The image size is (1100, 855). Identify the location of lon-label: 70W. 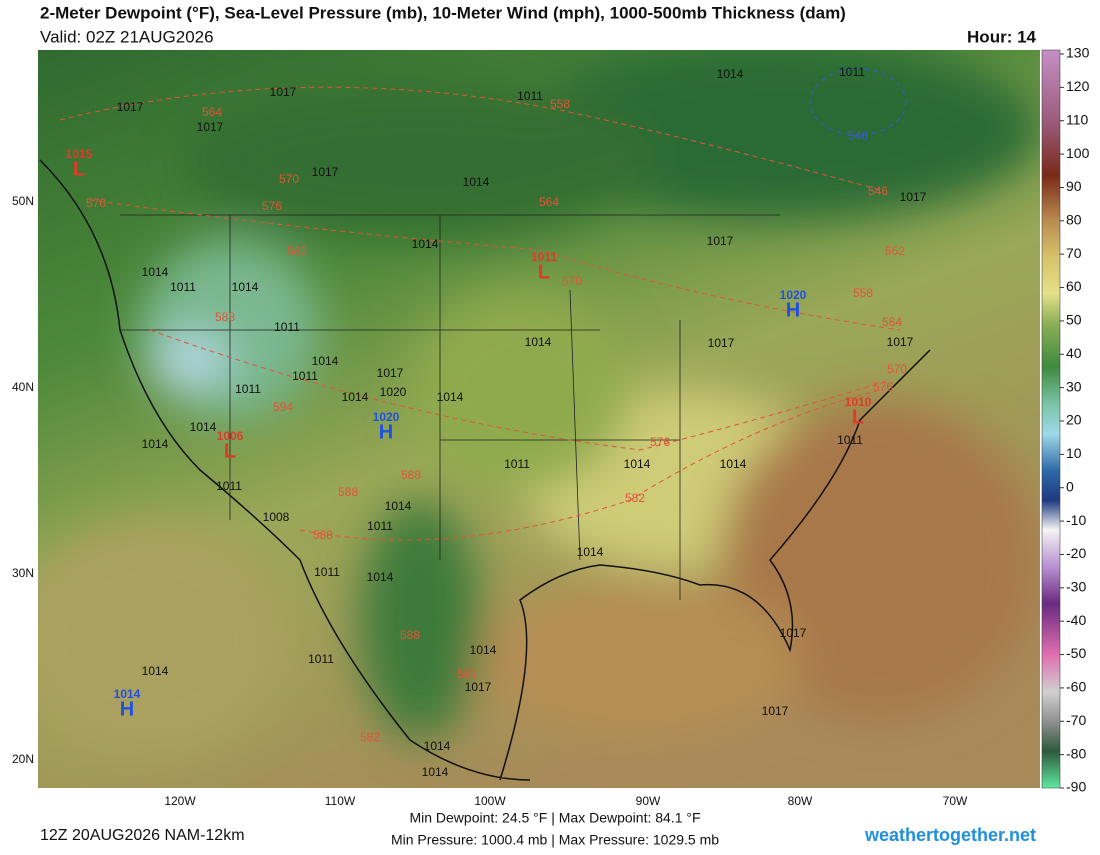
(955, 801).